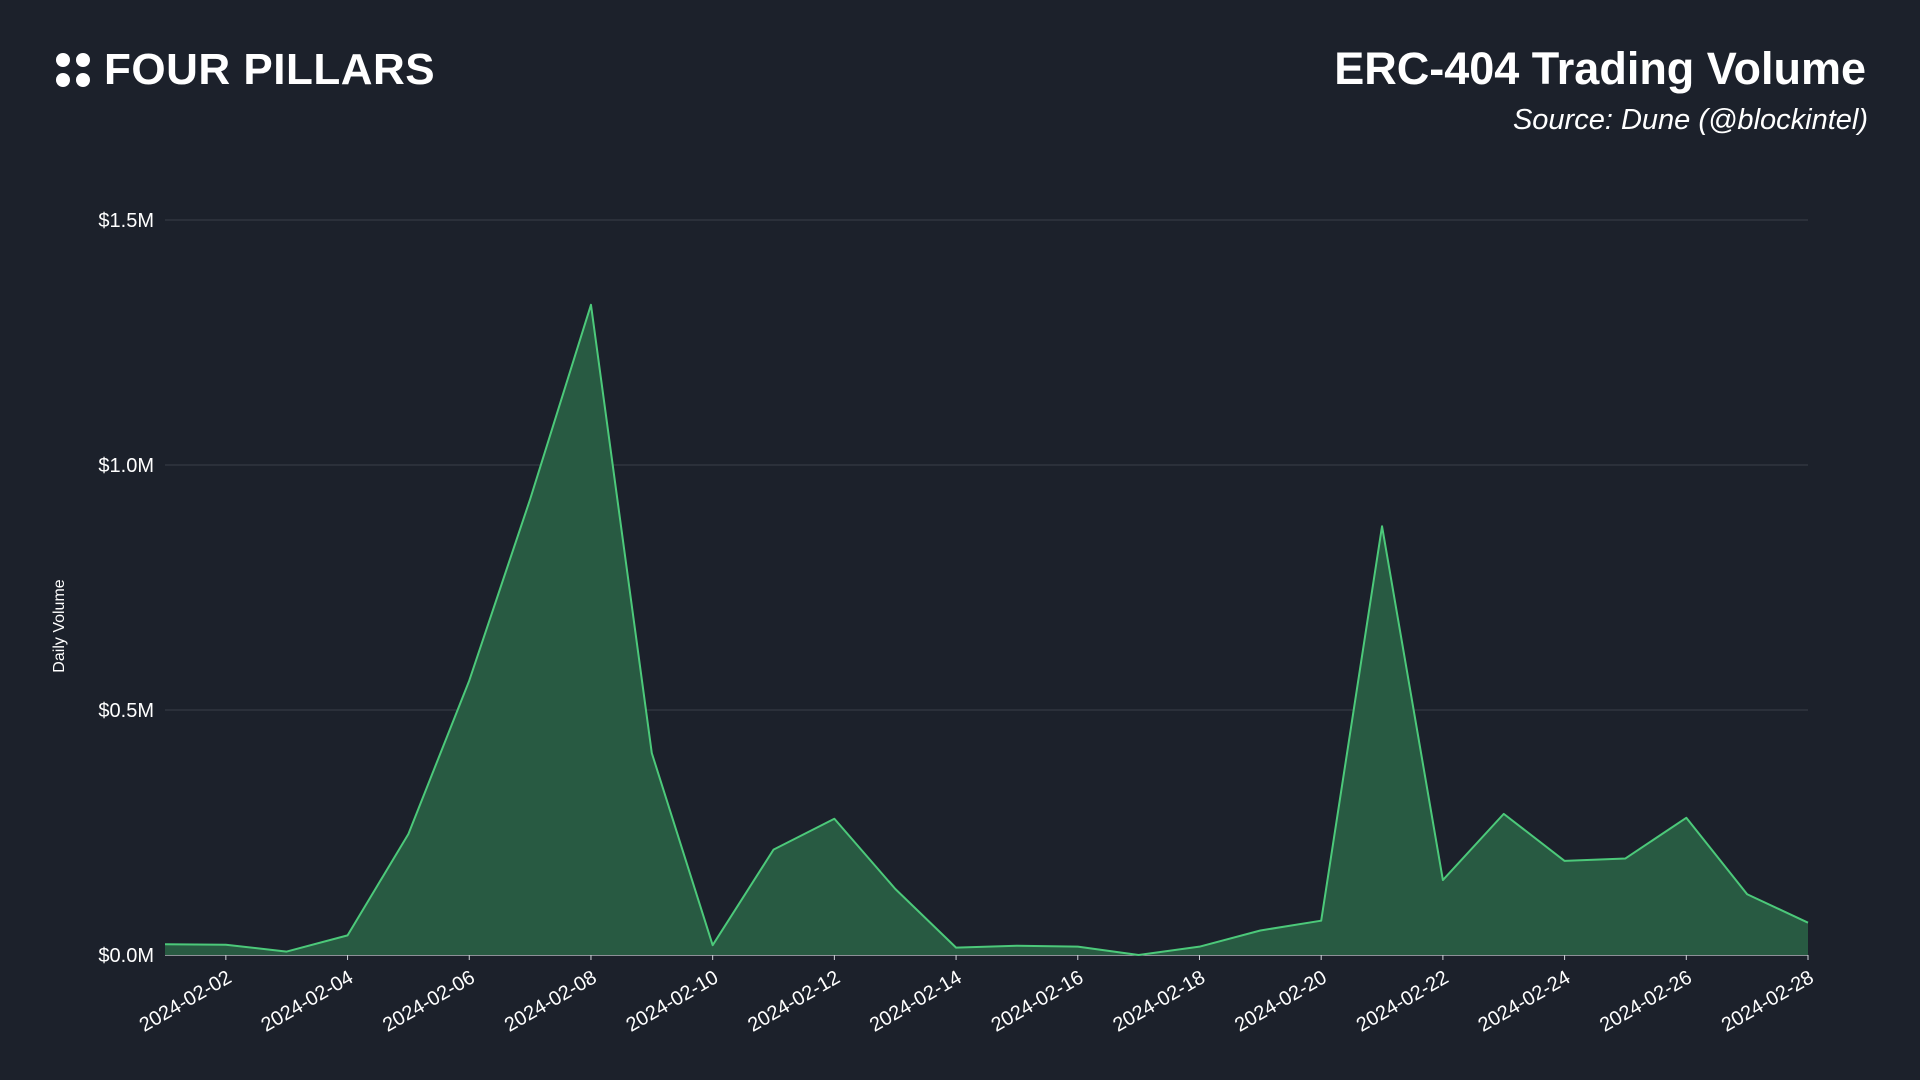 The height and width of the screenshot is (1080, 1920). What do you see at coordinates (126, 221) in the screenshot?
I see `y-tick-label: $1.5M` at bounding box center [126, 221].